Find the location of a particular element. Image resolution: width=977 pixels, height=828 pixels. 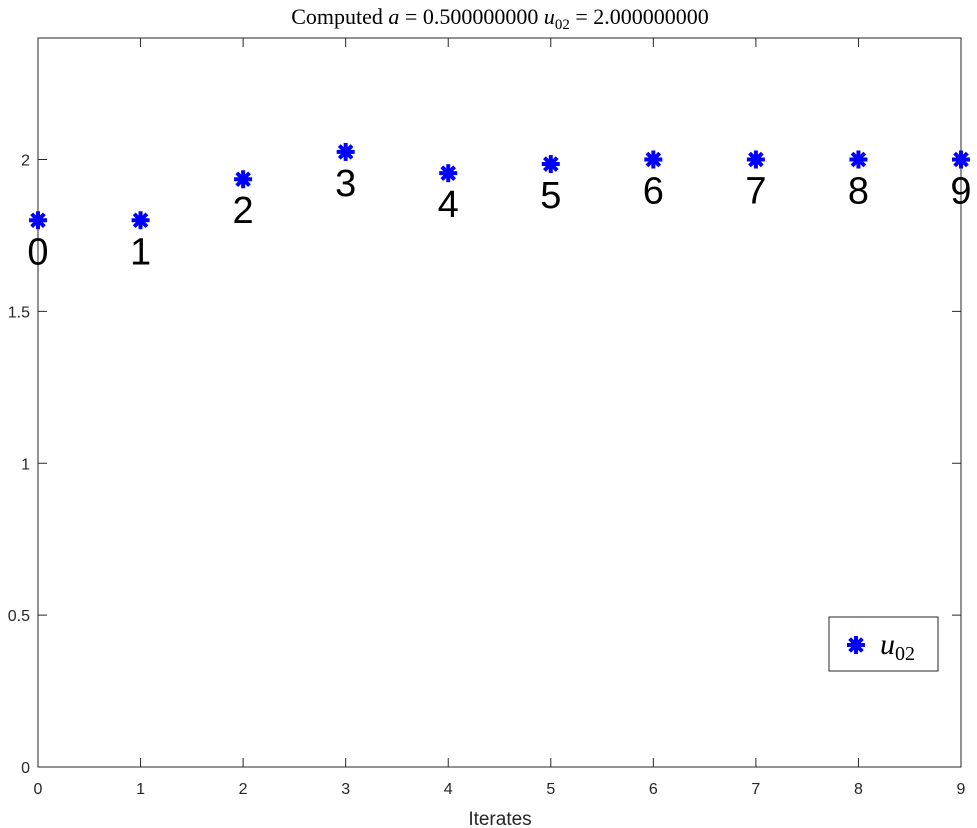

y-tick-label: 1.5 is located at coordinates (19, 312).